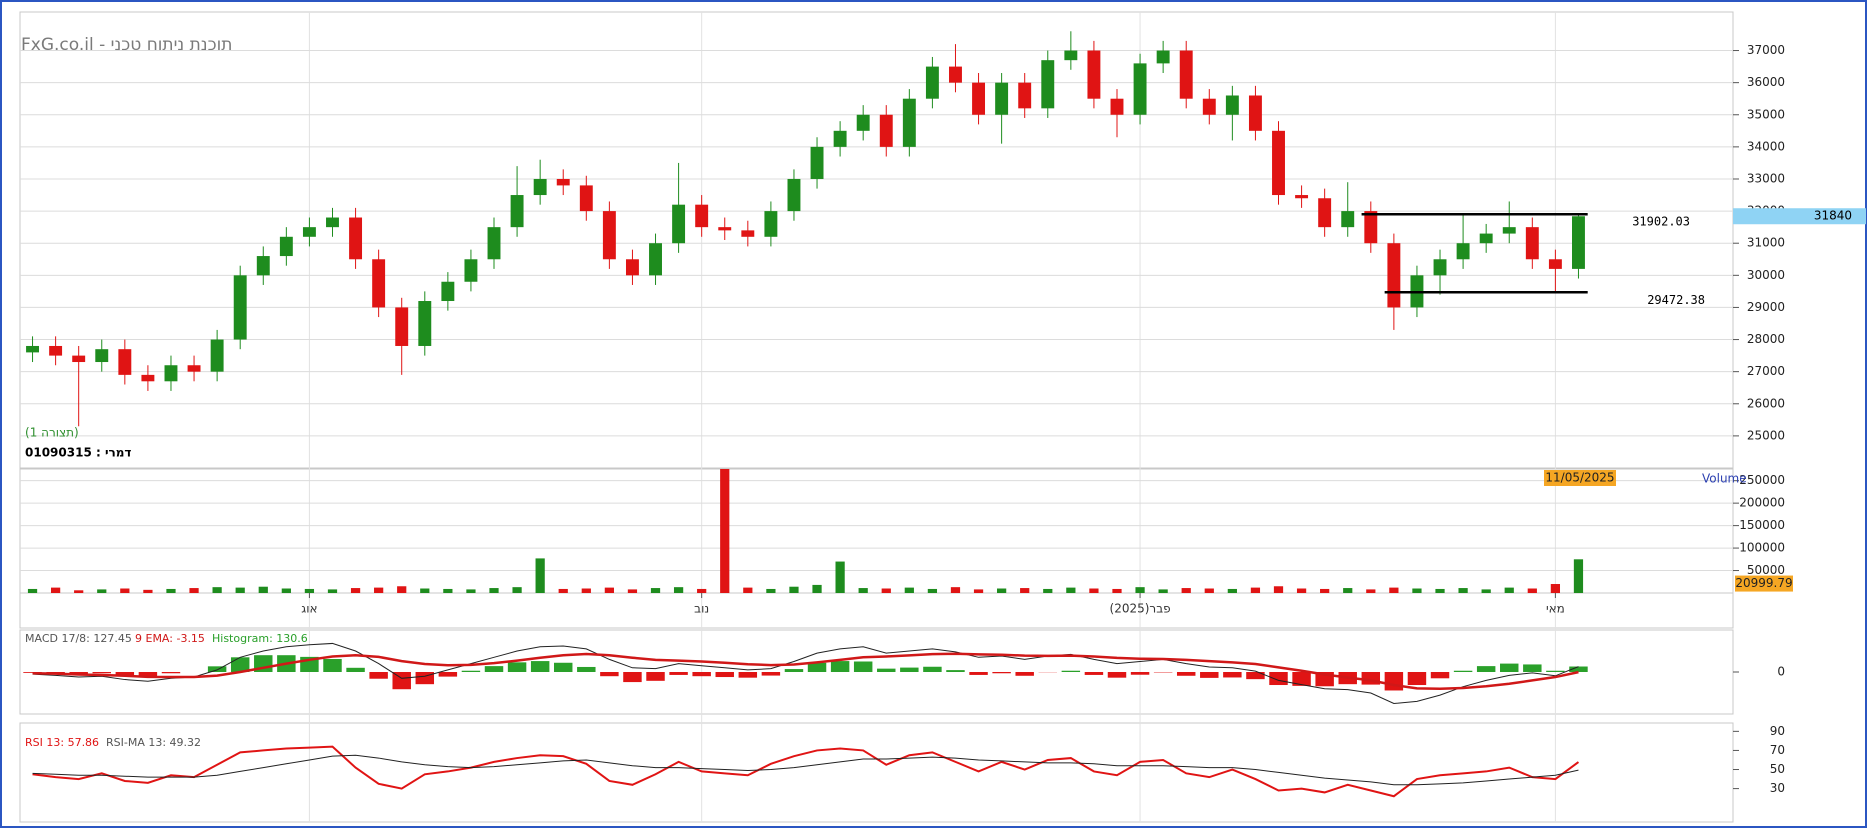 Image resolution: width=1867 pixels, height=832 pixels. Describe the element at coordinates (1766, 114) in the screenshot. I see `y-tick-label: 35000` at that location.